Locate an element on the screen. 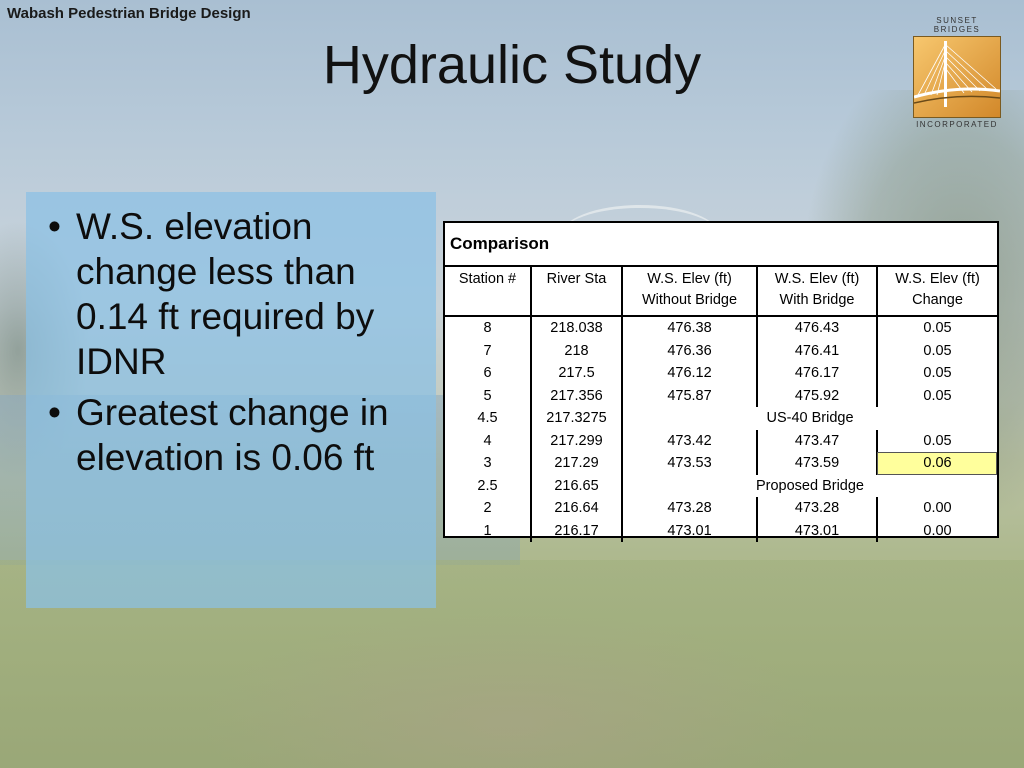 This screenshot has height=768, width=1024. column-header: River Sta is located at coordinates (576, 291).